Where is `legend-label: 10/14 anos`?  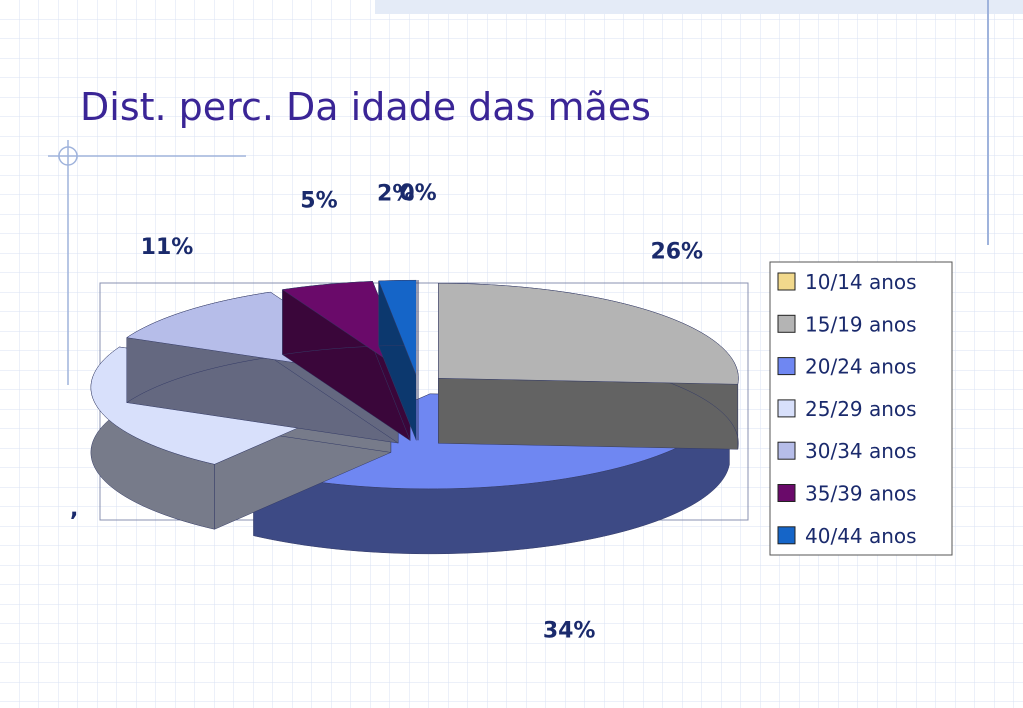
legend-label: 10/14 anos is located at coordinates (861, 282).